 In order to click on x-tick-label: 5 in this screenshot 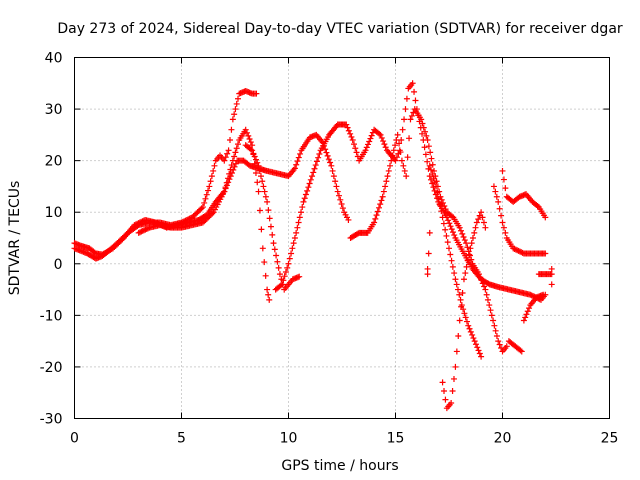, I will do `click(181, 439)`.